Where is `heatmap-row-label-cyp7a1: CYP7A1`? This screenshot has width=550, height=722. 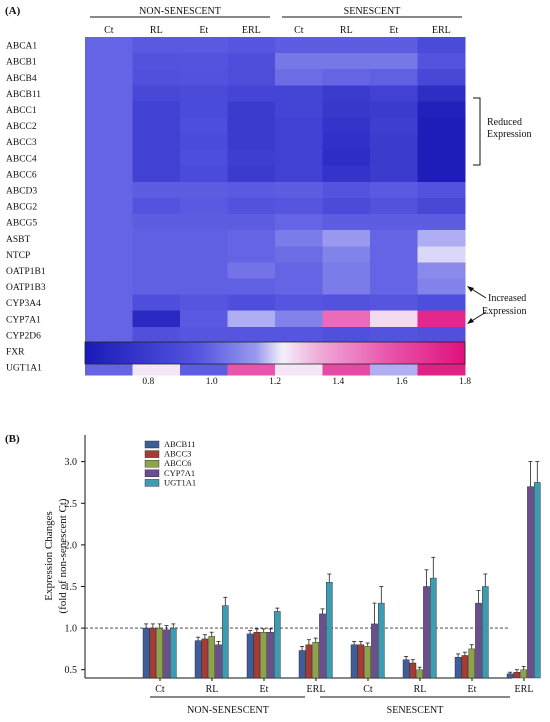
heatmap-row-label-cyp7a1: CYP7A1 is located at coordinates (23, 320).